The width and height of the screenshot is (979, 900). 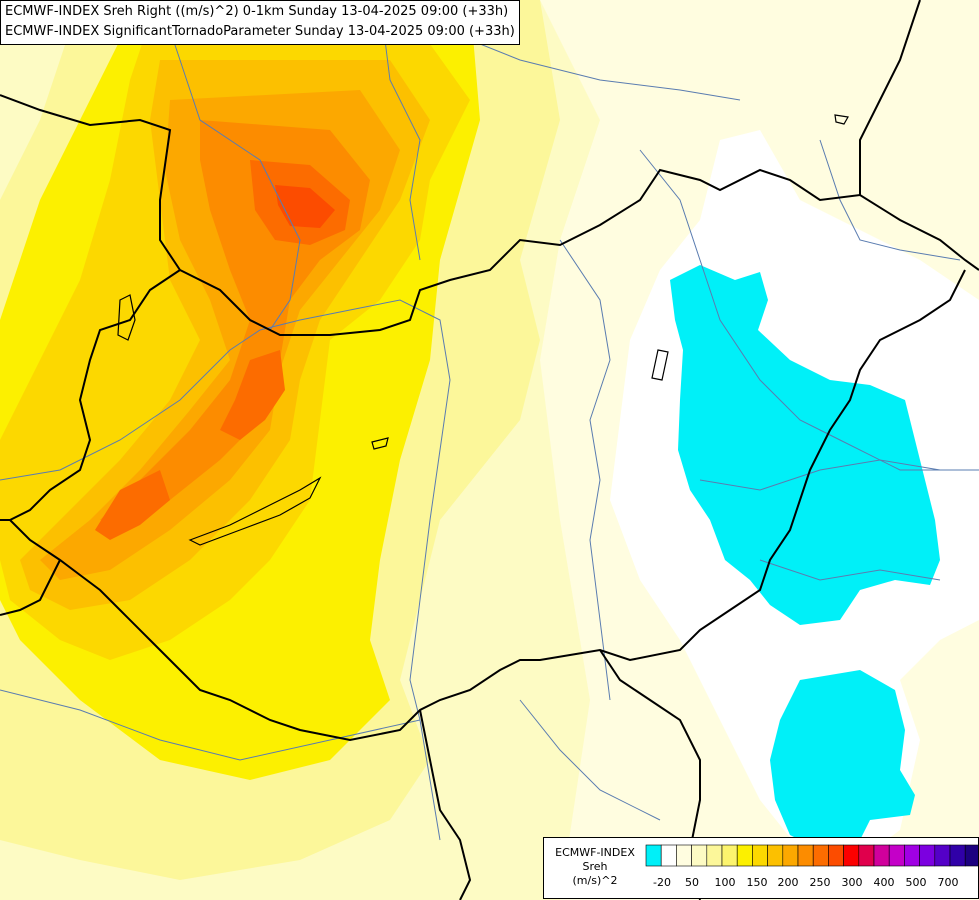 What do you see at coordinates (595, 852) in the screenshot?
I see `legend-model: ECMWF-INDEX` at bounding box center [595, 852].